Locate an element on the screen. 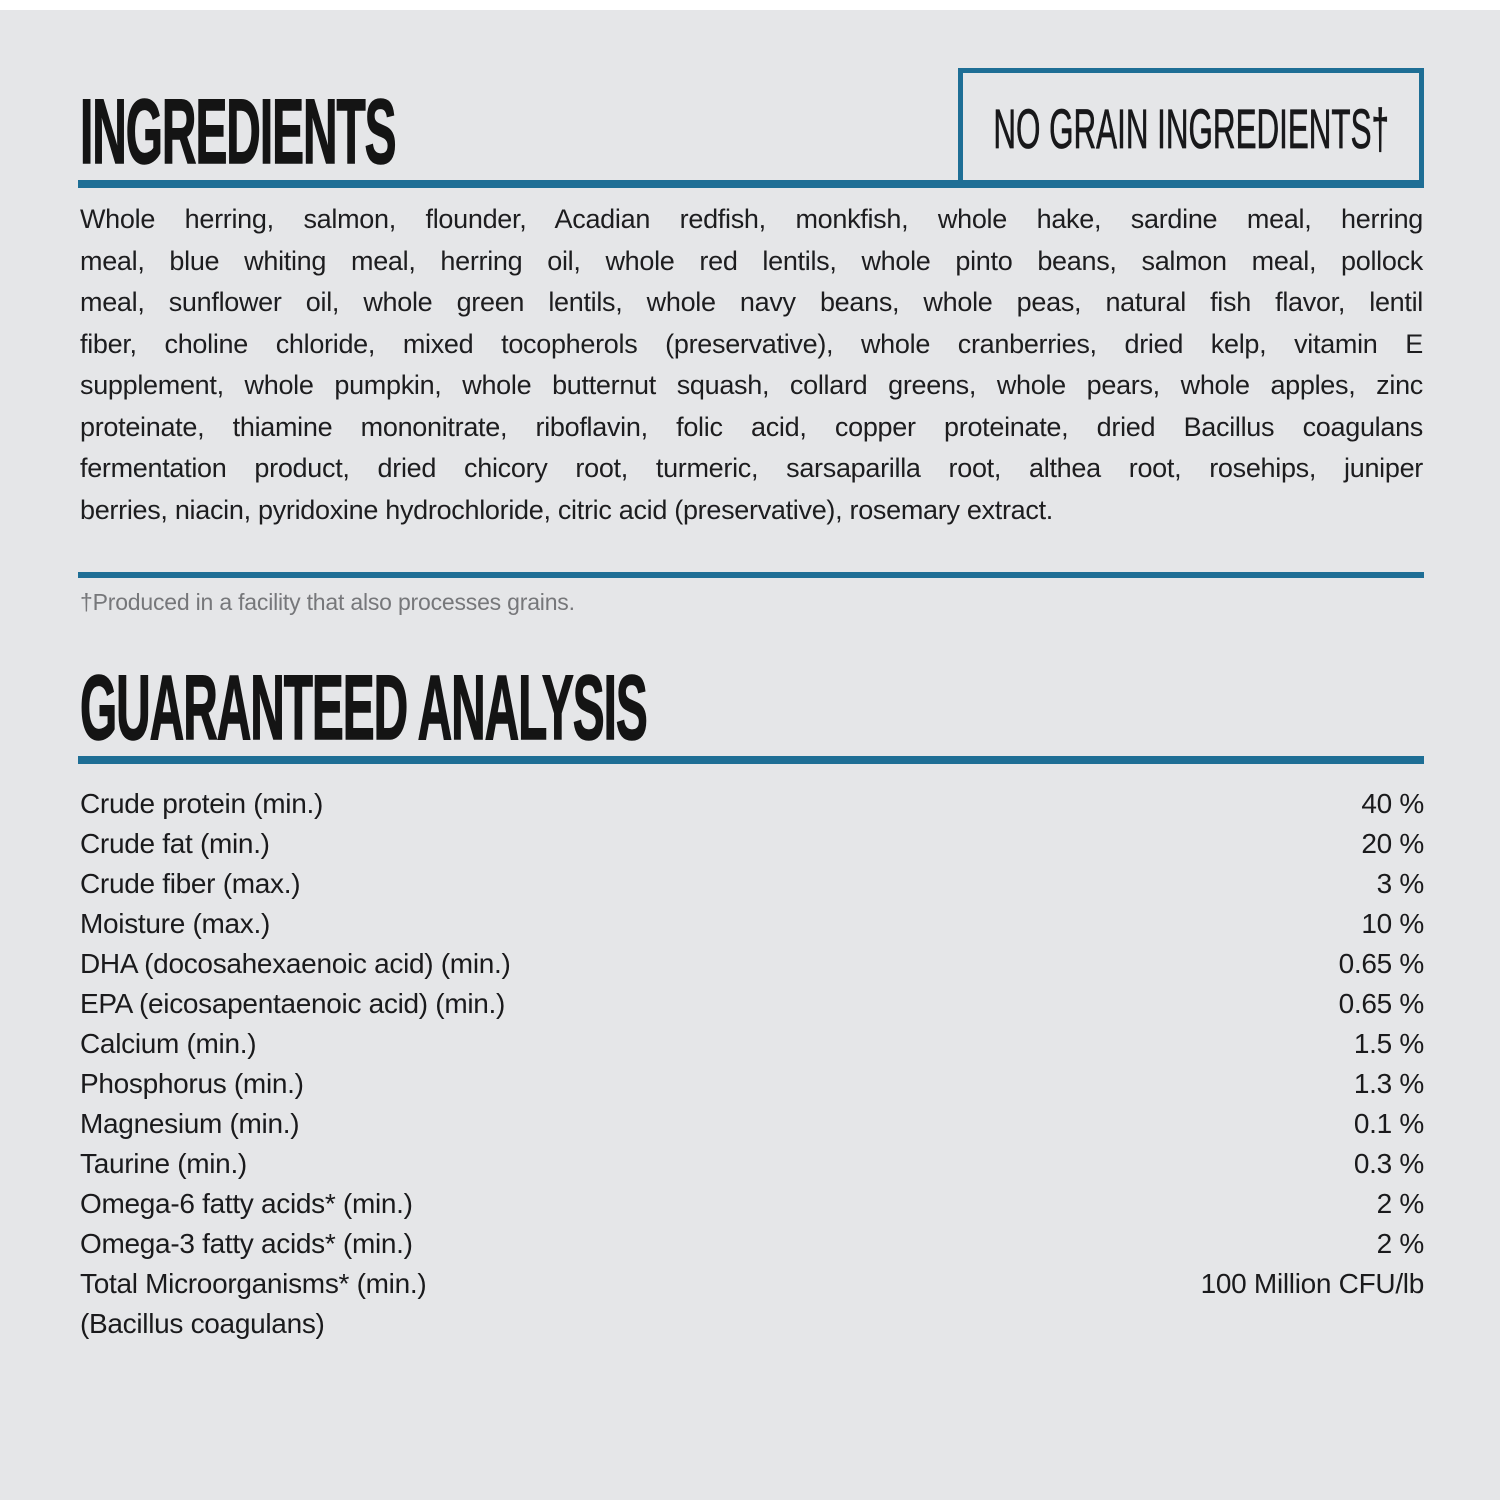 The image size is (1500, 1500). analysis-row-label: (Bacillus coagulans) is located at coordinates (202, 1323).